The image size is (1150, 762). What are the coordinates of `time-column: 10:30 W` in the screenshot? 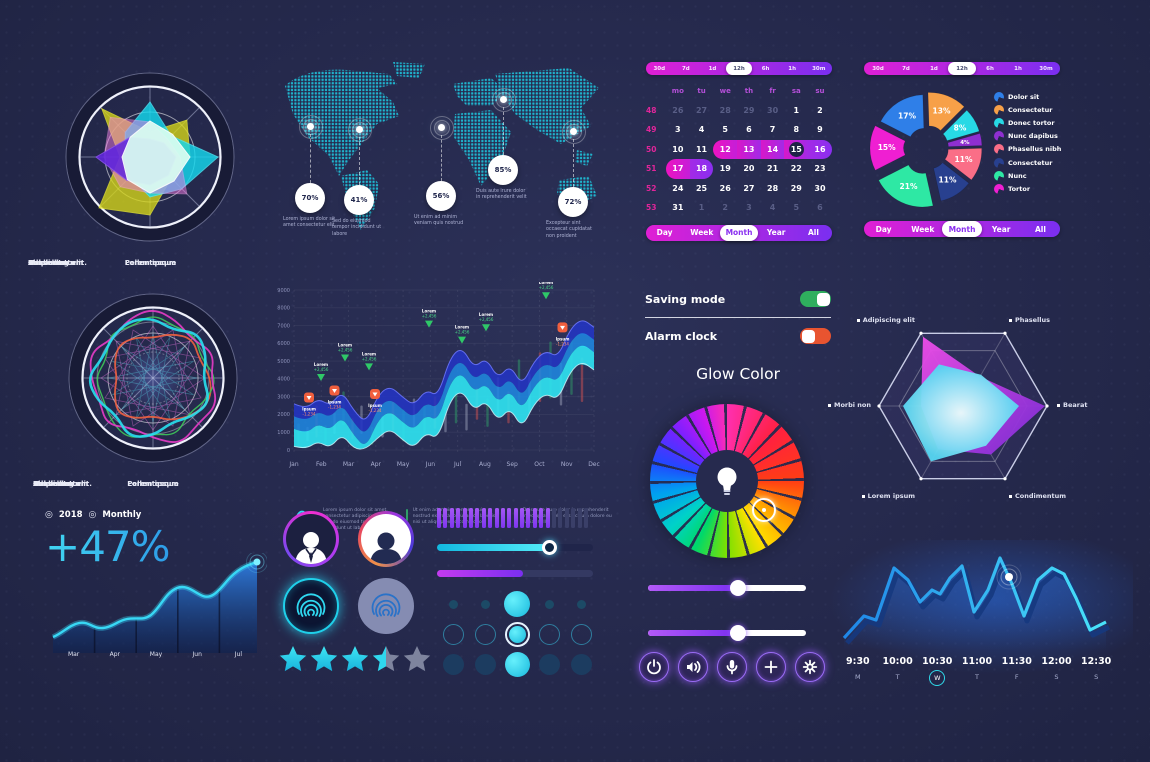 It's located at (937, 671).